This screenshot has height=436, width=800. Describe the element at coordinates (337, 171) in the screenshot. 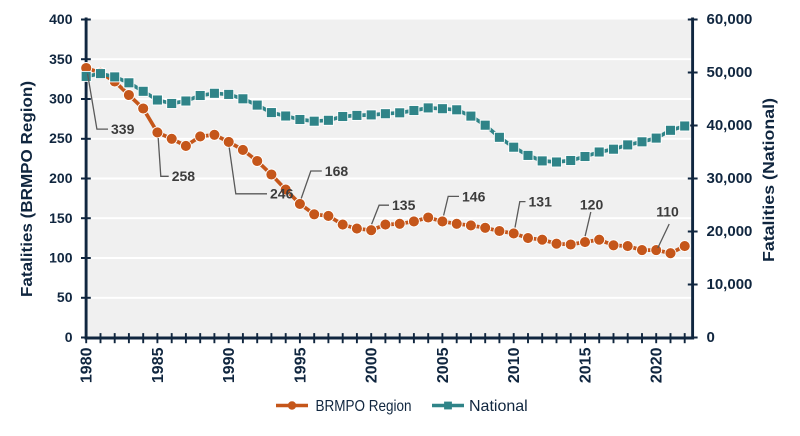

I see `svg-text: 168` at that location.